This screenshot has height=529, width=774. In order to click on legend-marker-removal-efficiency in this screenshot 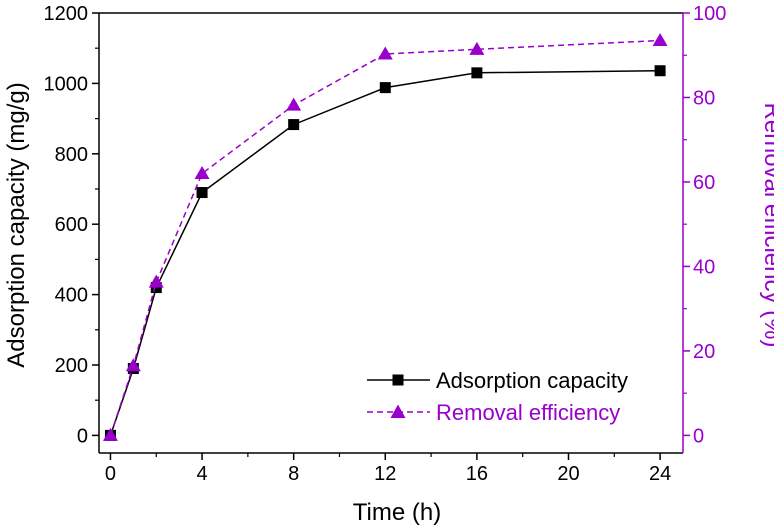, I will do `click(398, 411)`.